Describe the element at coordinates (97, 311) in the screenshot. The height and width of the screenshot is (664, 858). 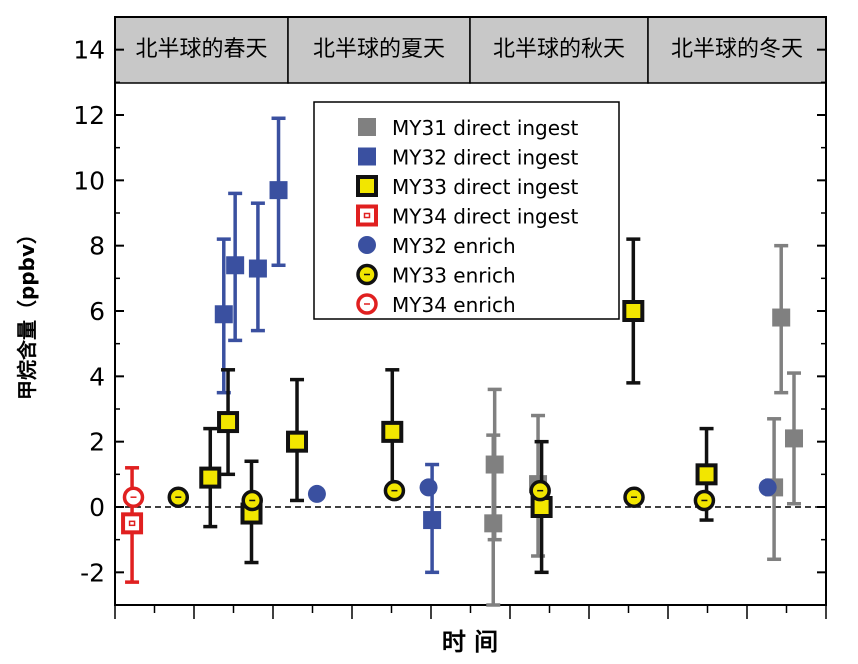
I see `y-tick-label: 6` at that location.